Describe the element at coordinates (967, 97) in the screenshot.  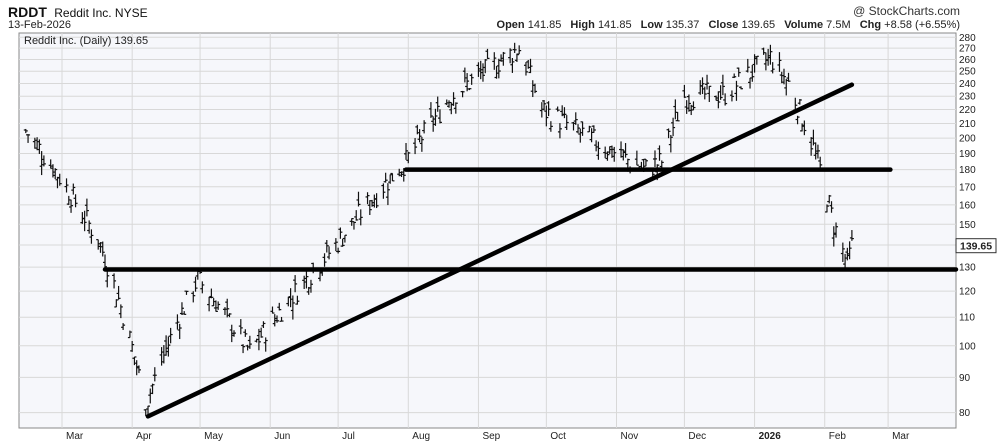
I see `y-tick-label: 230` at that location.